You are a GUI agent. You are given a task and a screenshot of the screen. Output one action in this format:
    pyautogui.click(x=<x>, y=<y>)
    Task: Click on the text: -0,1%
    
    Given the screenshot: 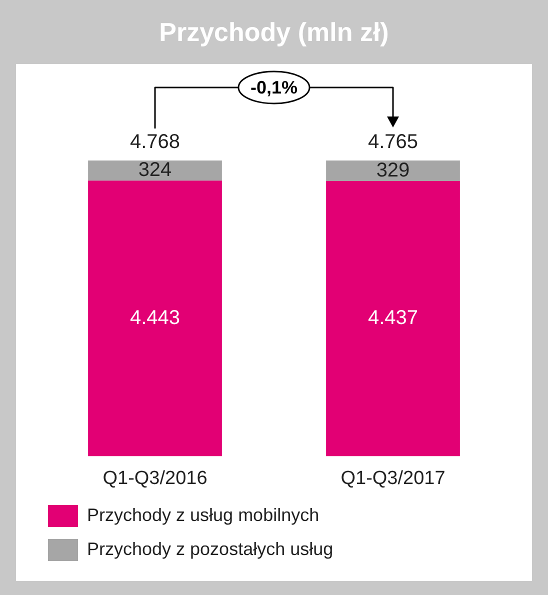 What is the action you would take?
    pyautogui.click(x=274, y=87)
    